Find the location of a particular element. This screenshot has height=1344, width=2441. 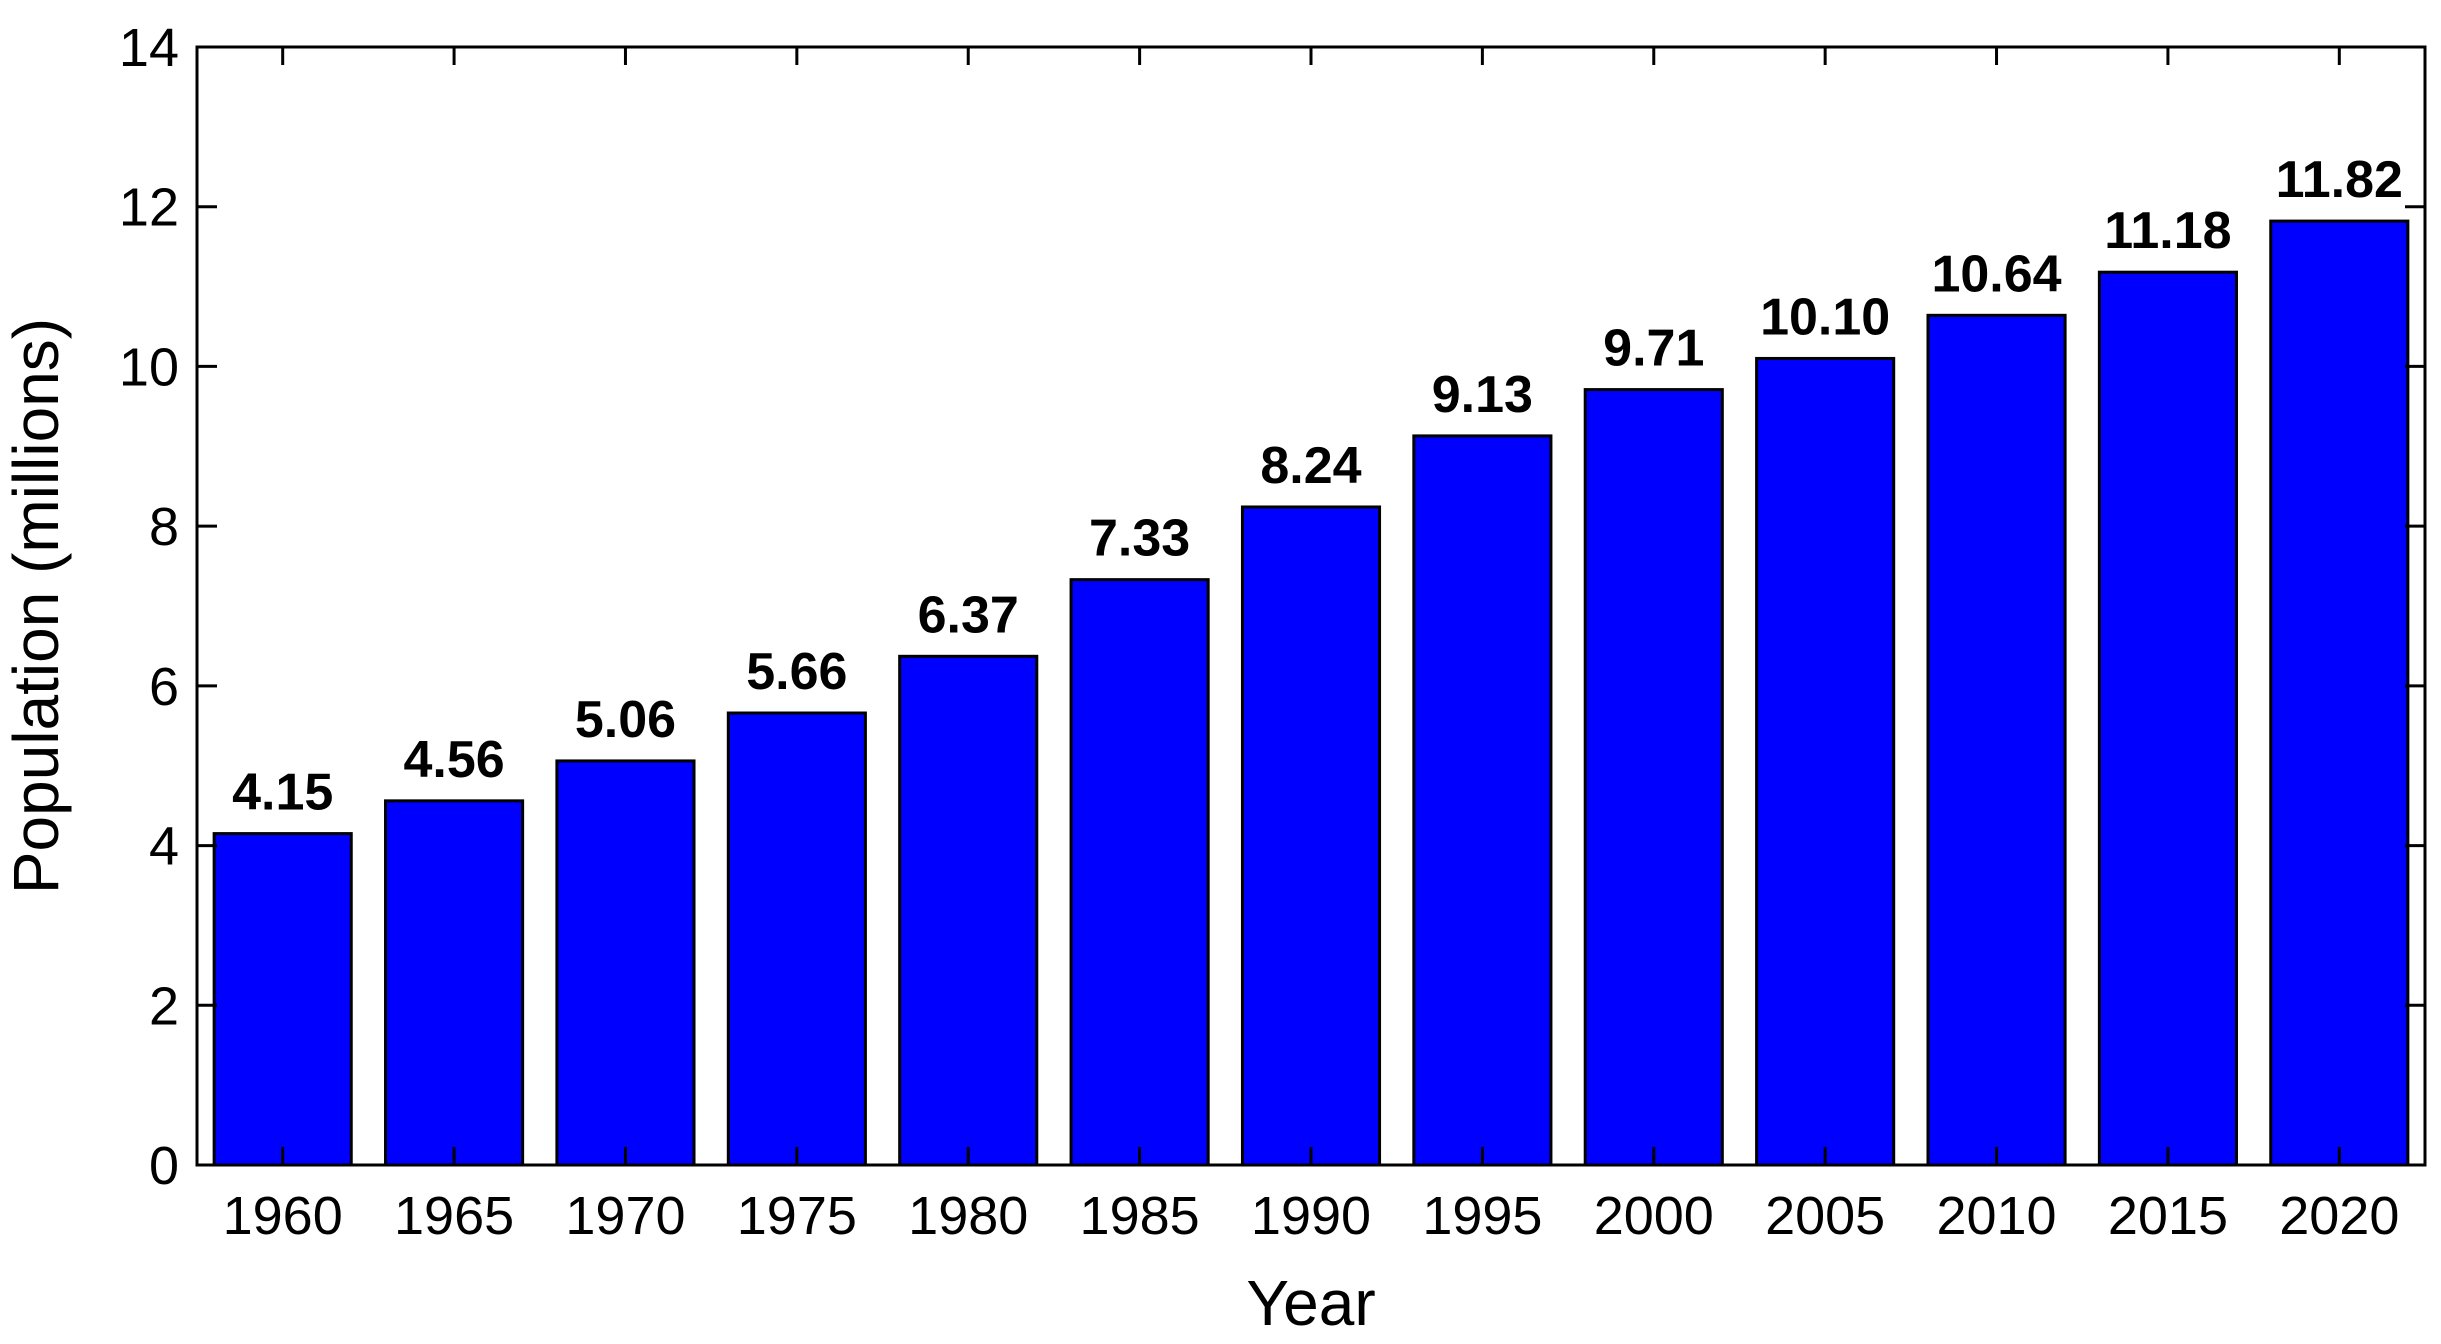

x-axis-title: Year is located at coordinates (1310, 1303).